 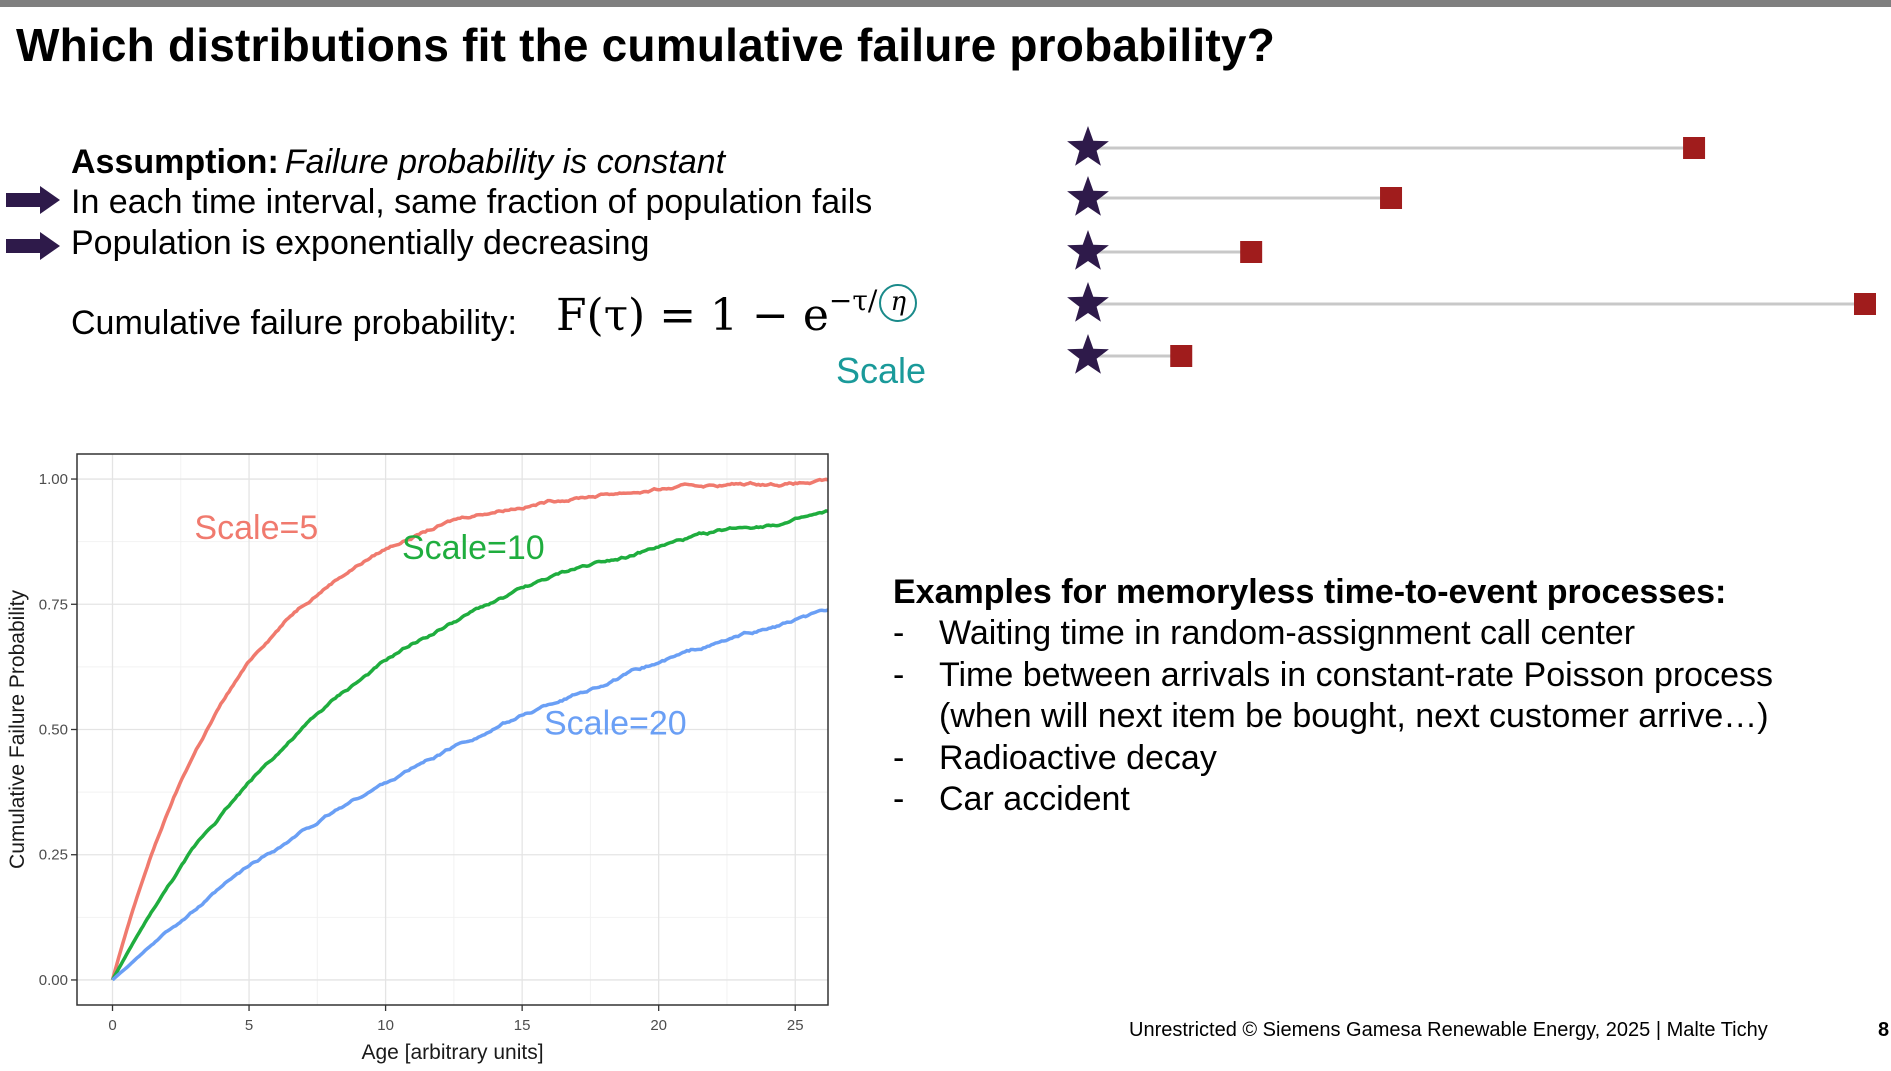 I want to click on example-item: - Radioactive decay, so click(x=1055, y=758).